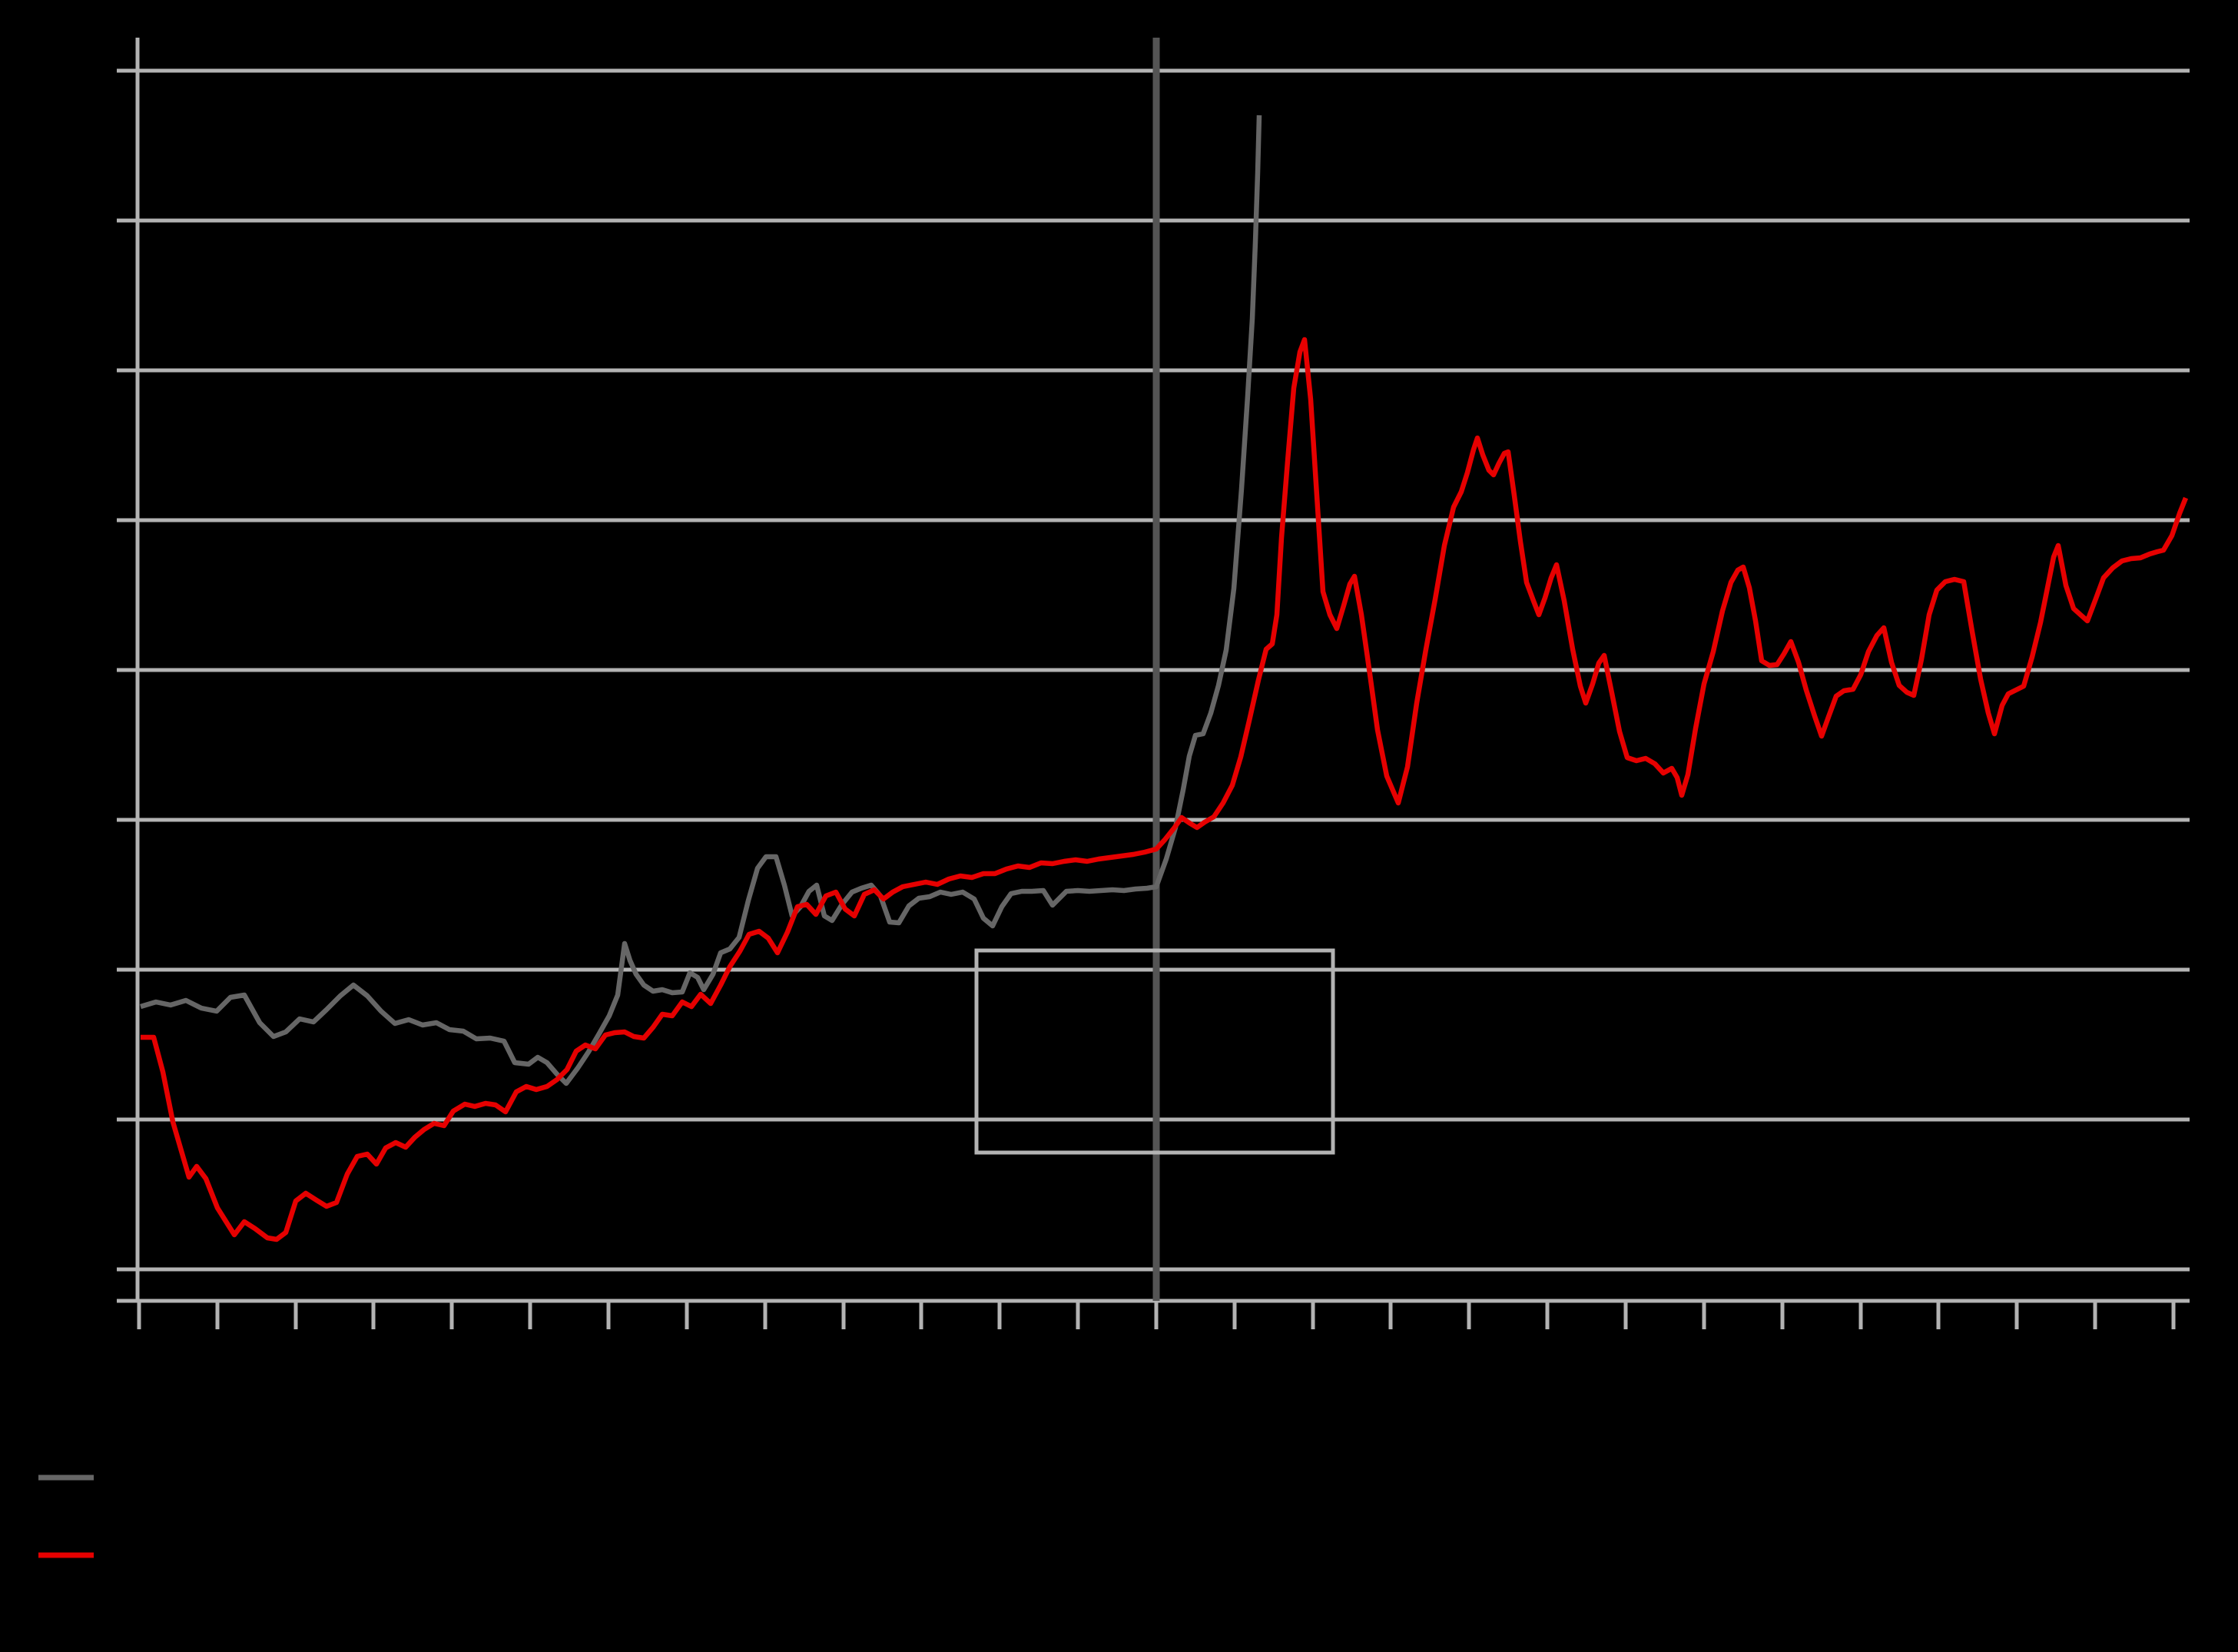  I want to click on legend, so click(66, 1516).